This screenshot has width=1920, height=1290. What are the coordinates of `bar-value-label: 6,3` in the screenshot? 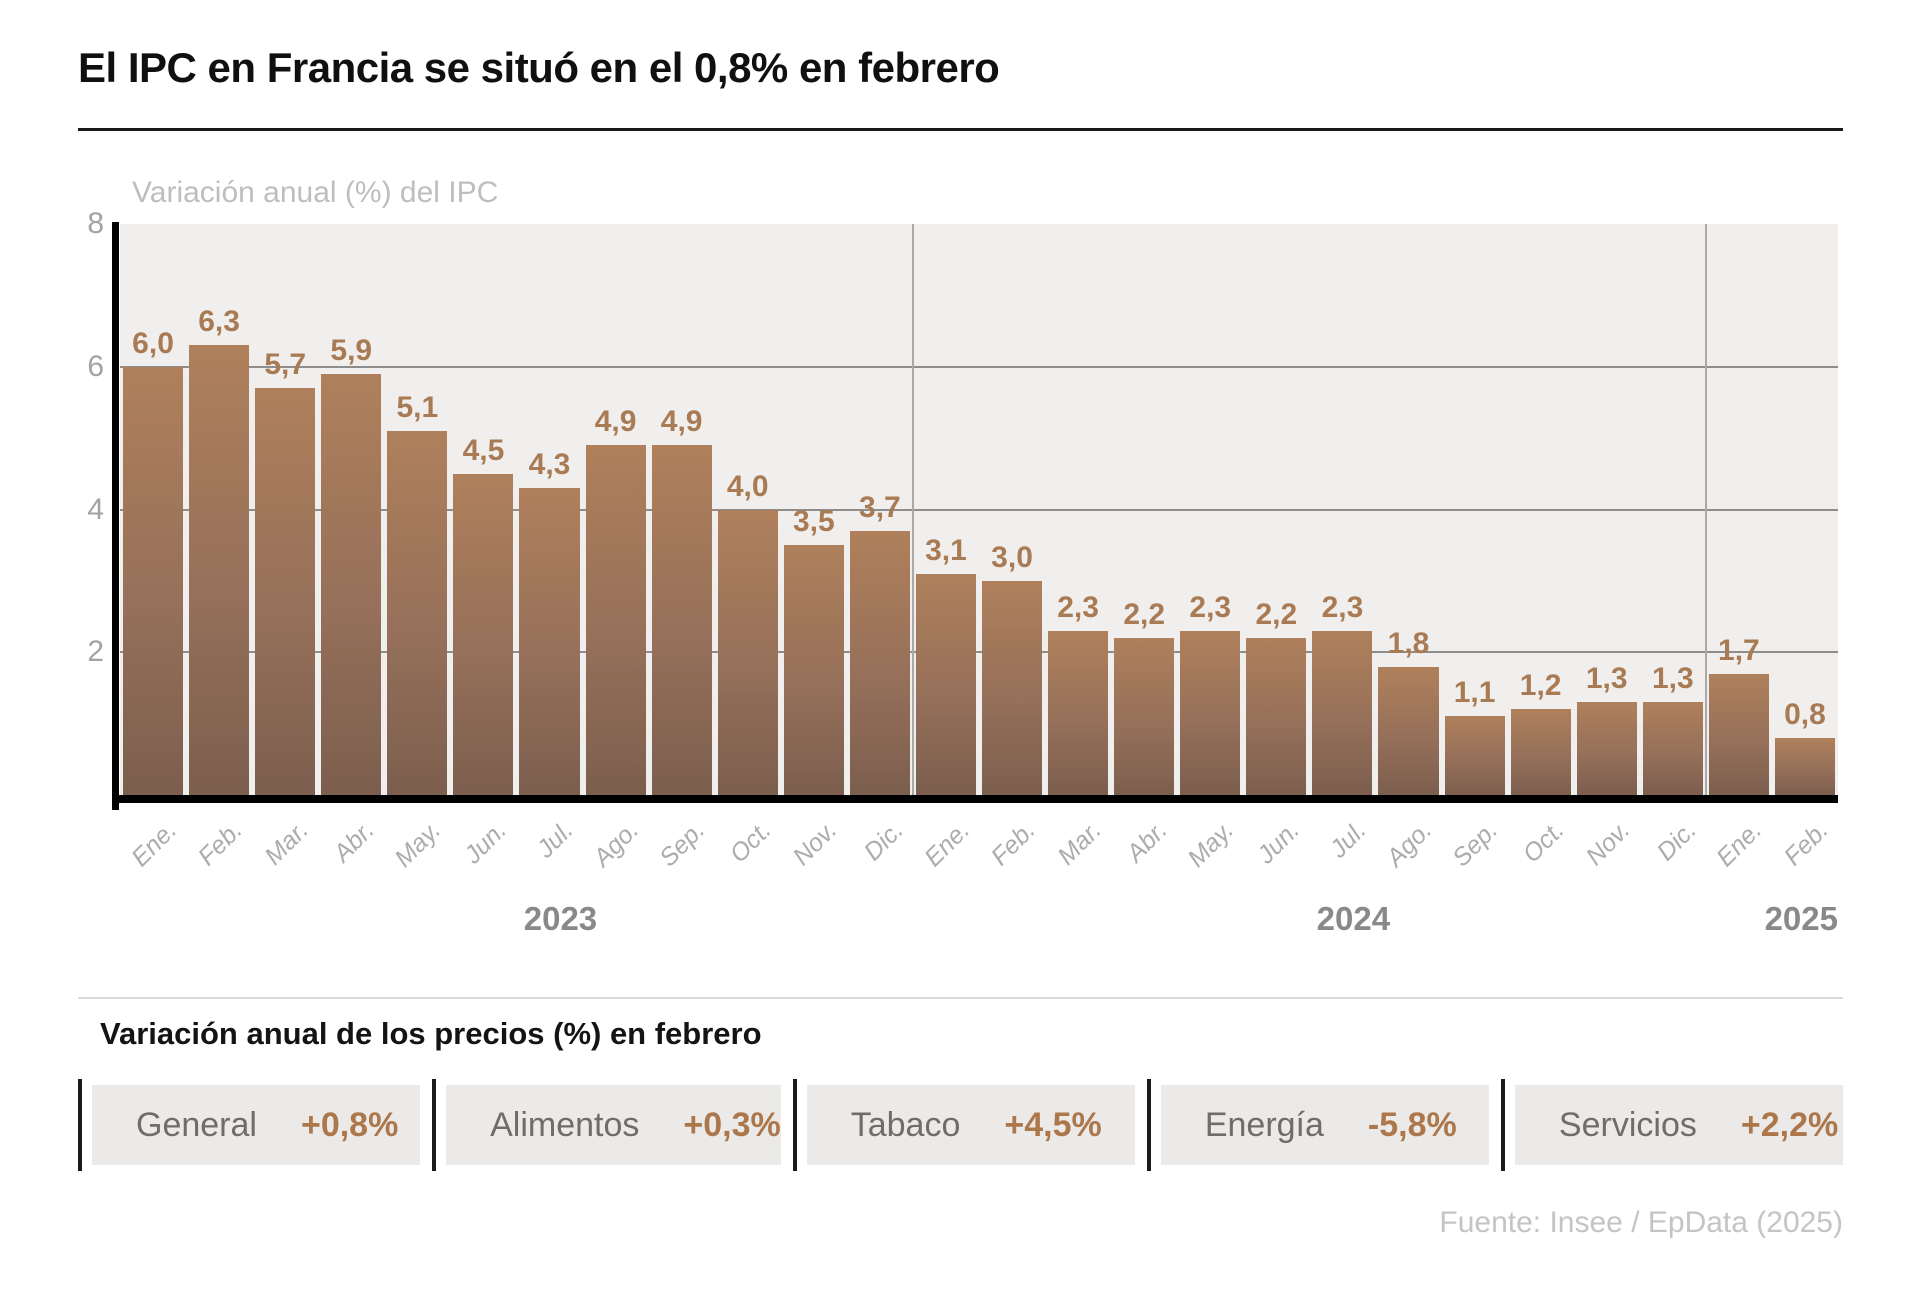 It's located at (219, 322).